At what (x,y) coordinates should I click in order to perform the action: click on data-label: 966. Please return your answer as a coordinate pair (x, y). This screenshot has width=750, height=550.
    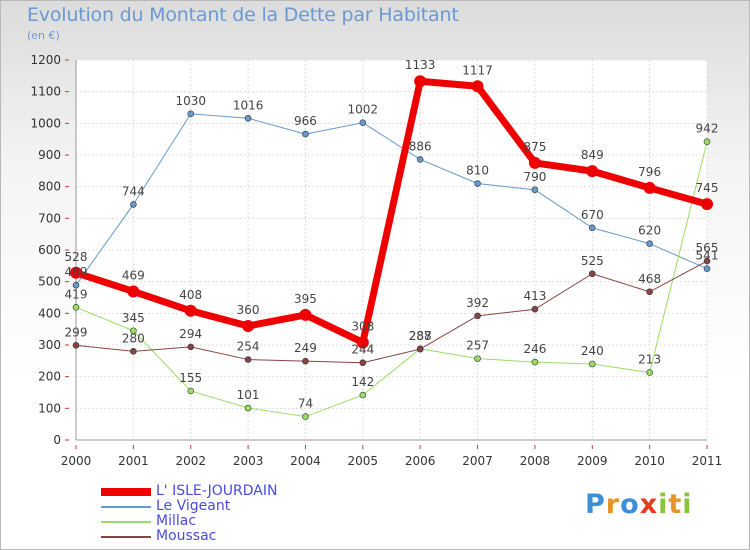
    Looking at the image, I should click on (305, 121).